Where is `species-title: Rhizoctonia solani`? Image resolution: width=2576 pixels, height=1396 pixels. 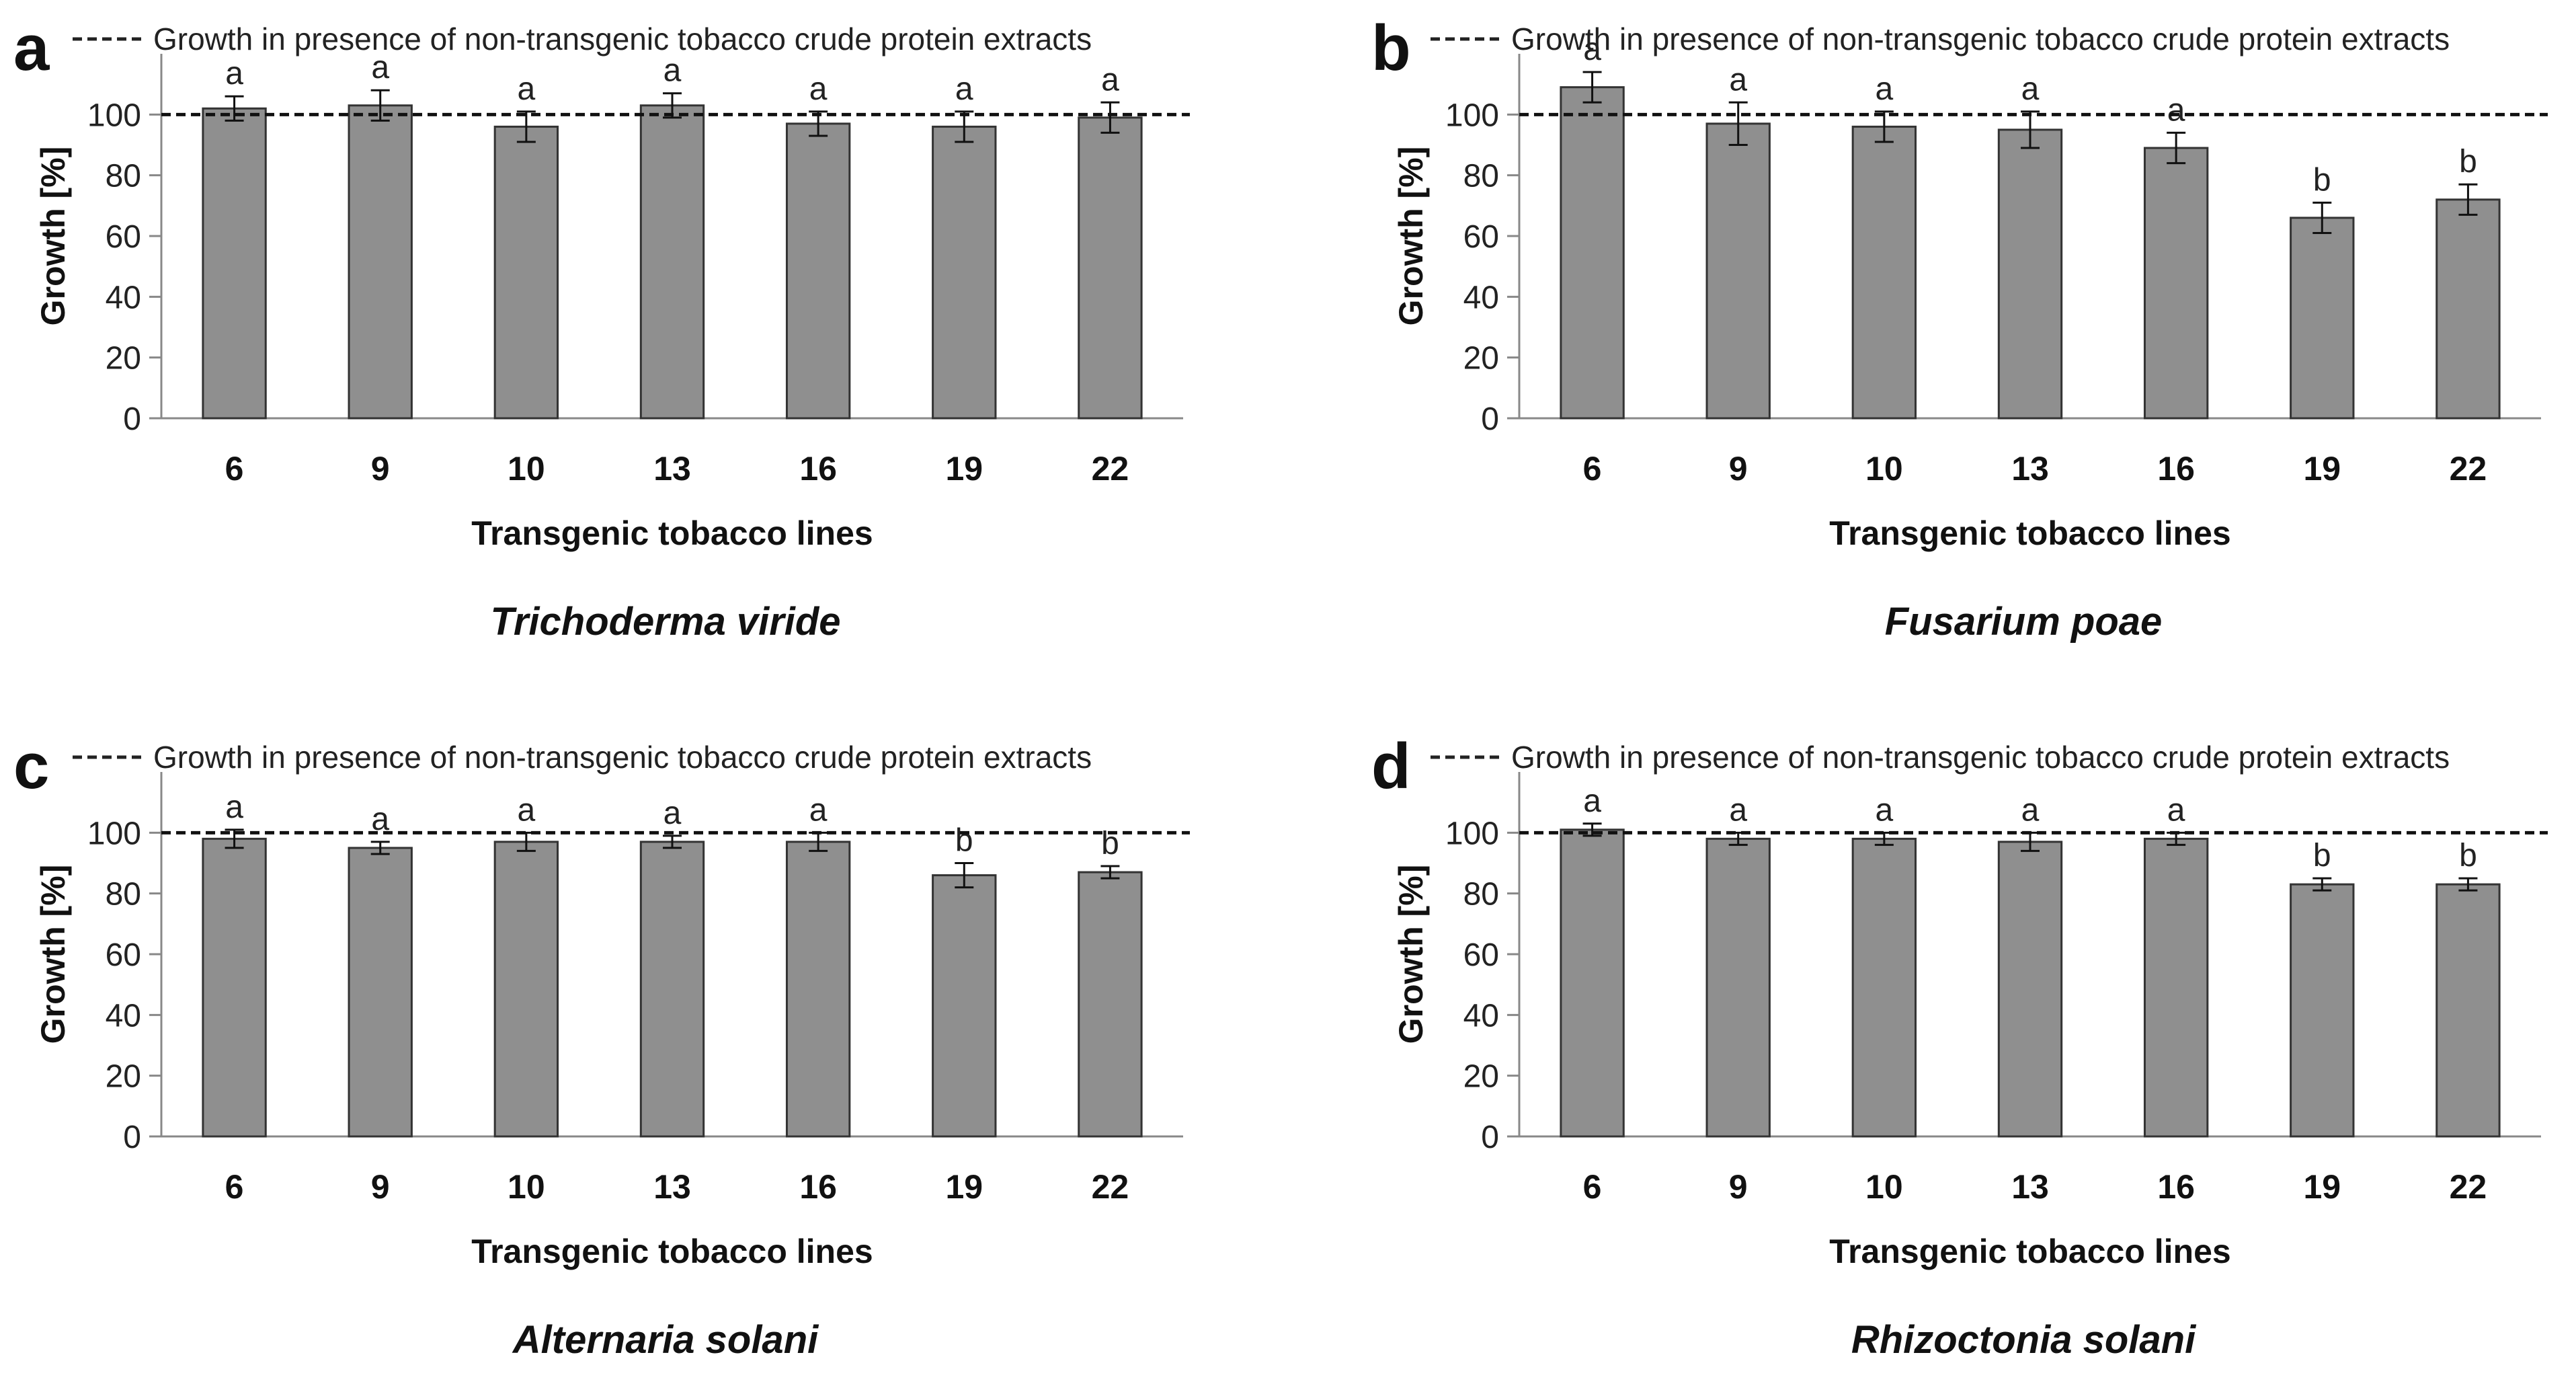
species-title: Rhizoctonia solani is located at coordinates (2024, 1340).